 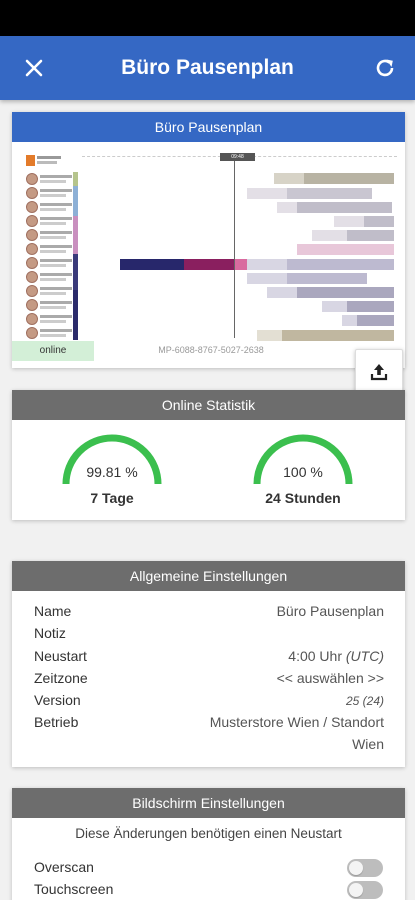 I want to click on time-marker: 09:48, so click(x=237, y=157).